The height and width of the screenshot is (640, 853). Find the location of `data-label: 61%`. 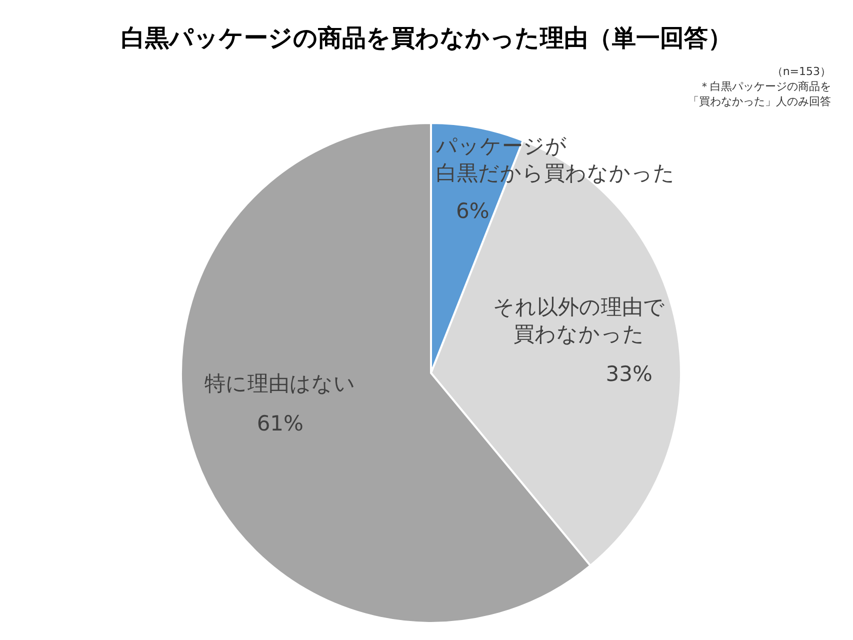

data-label: 61% is located at coordinates (280, 424).